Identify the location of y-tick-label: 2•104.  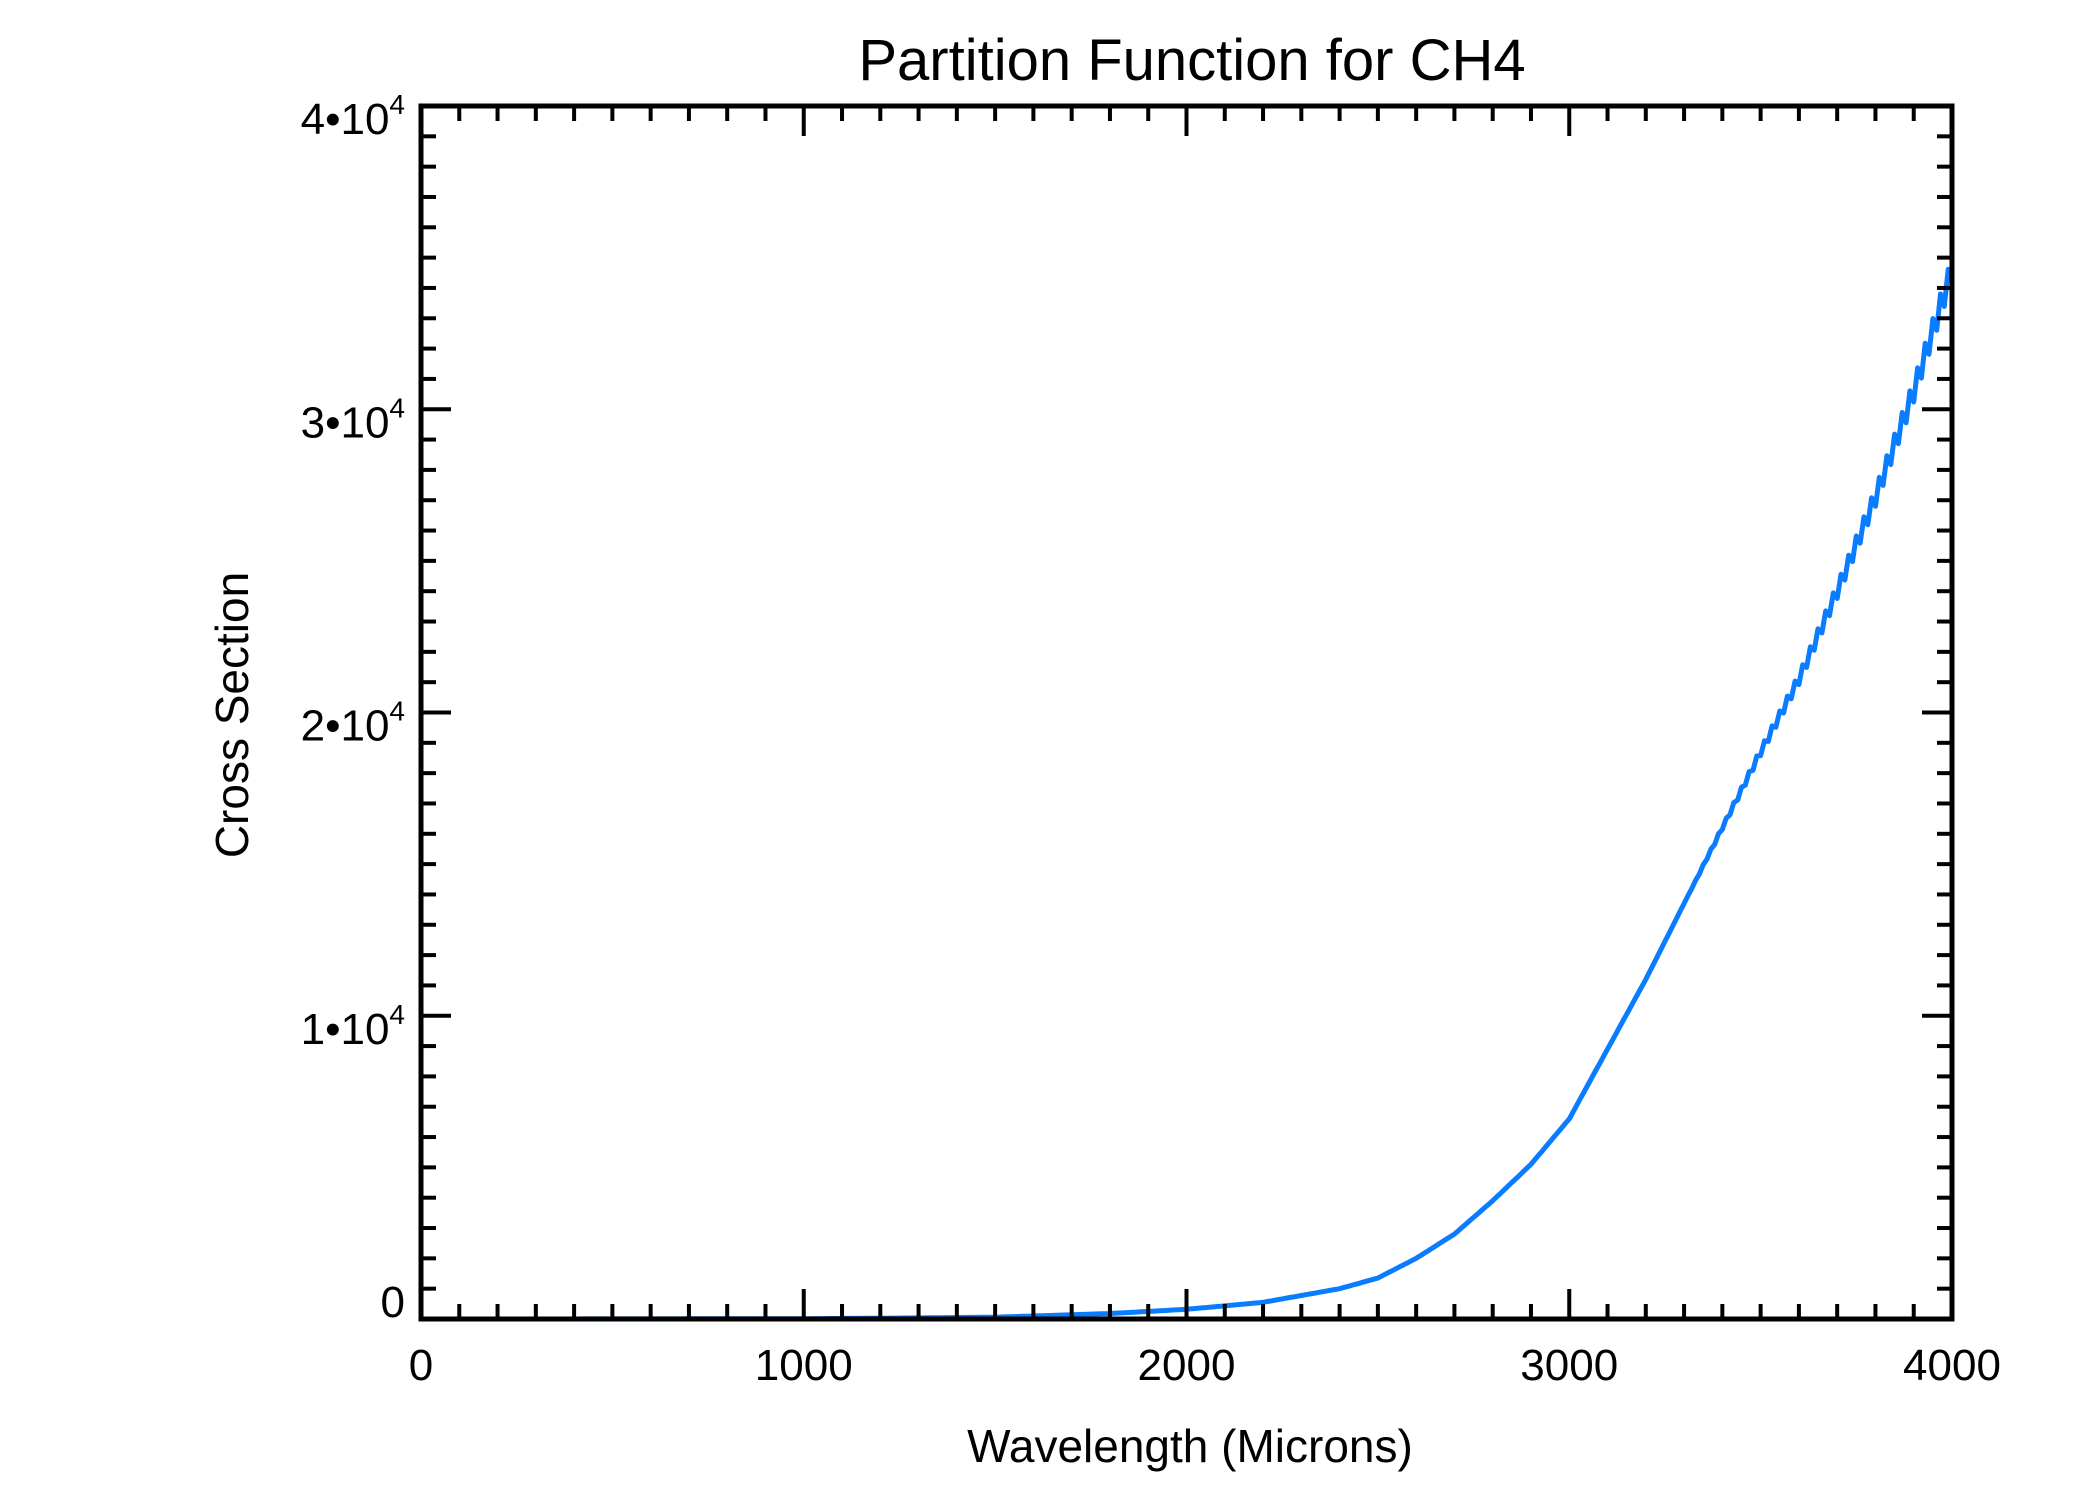
(353, 723).